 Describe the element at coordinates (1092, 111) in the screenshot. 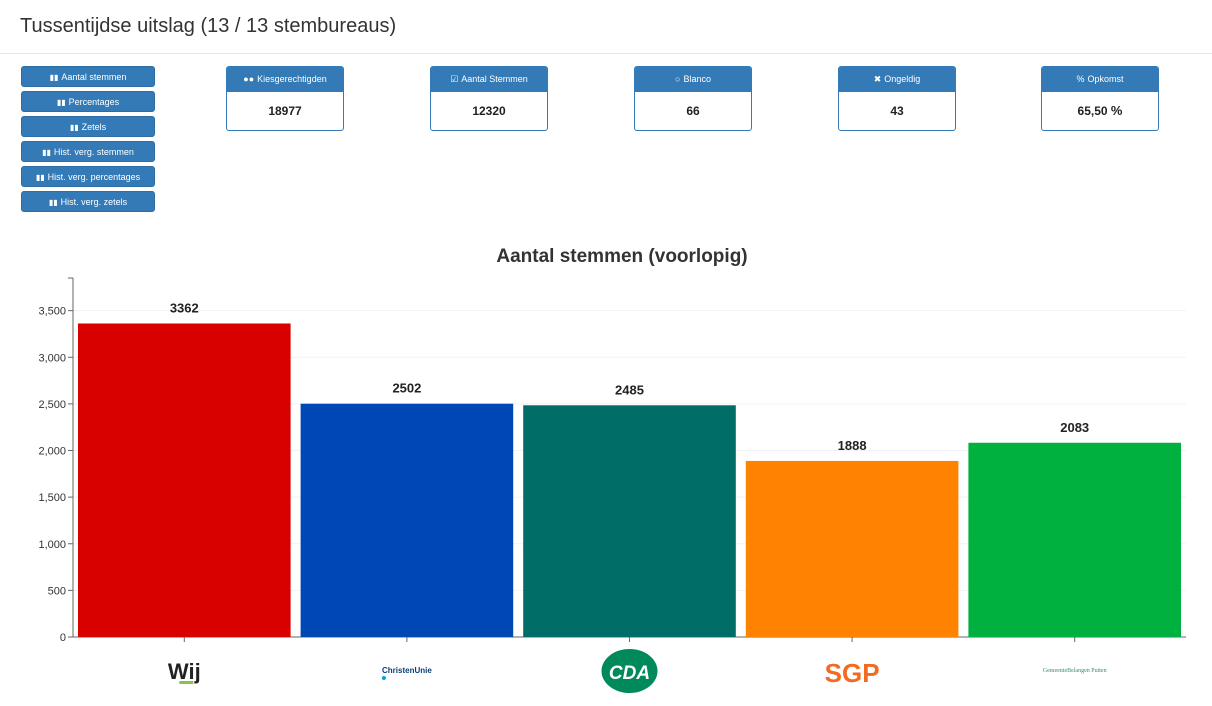

I see `stat-value: 65,50` at that location.